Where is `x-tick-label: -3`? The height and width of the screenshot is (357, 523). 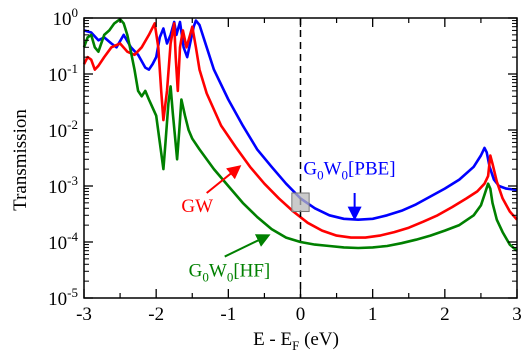 x-tick-label: -3 is located at coordinates (84, 314).